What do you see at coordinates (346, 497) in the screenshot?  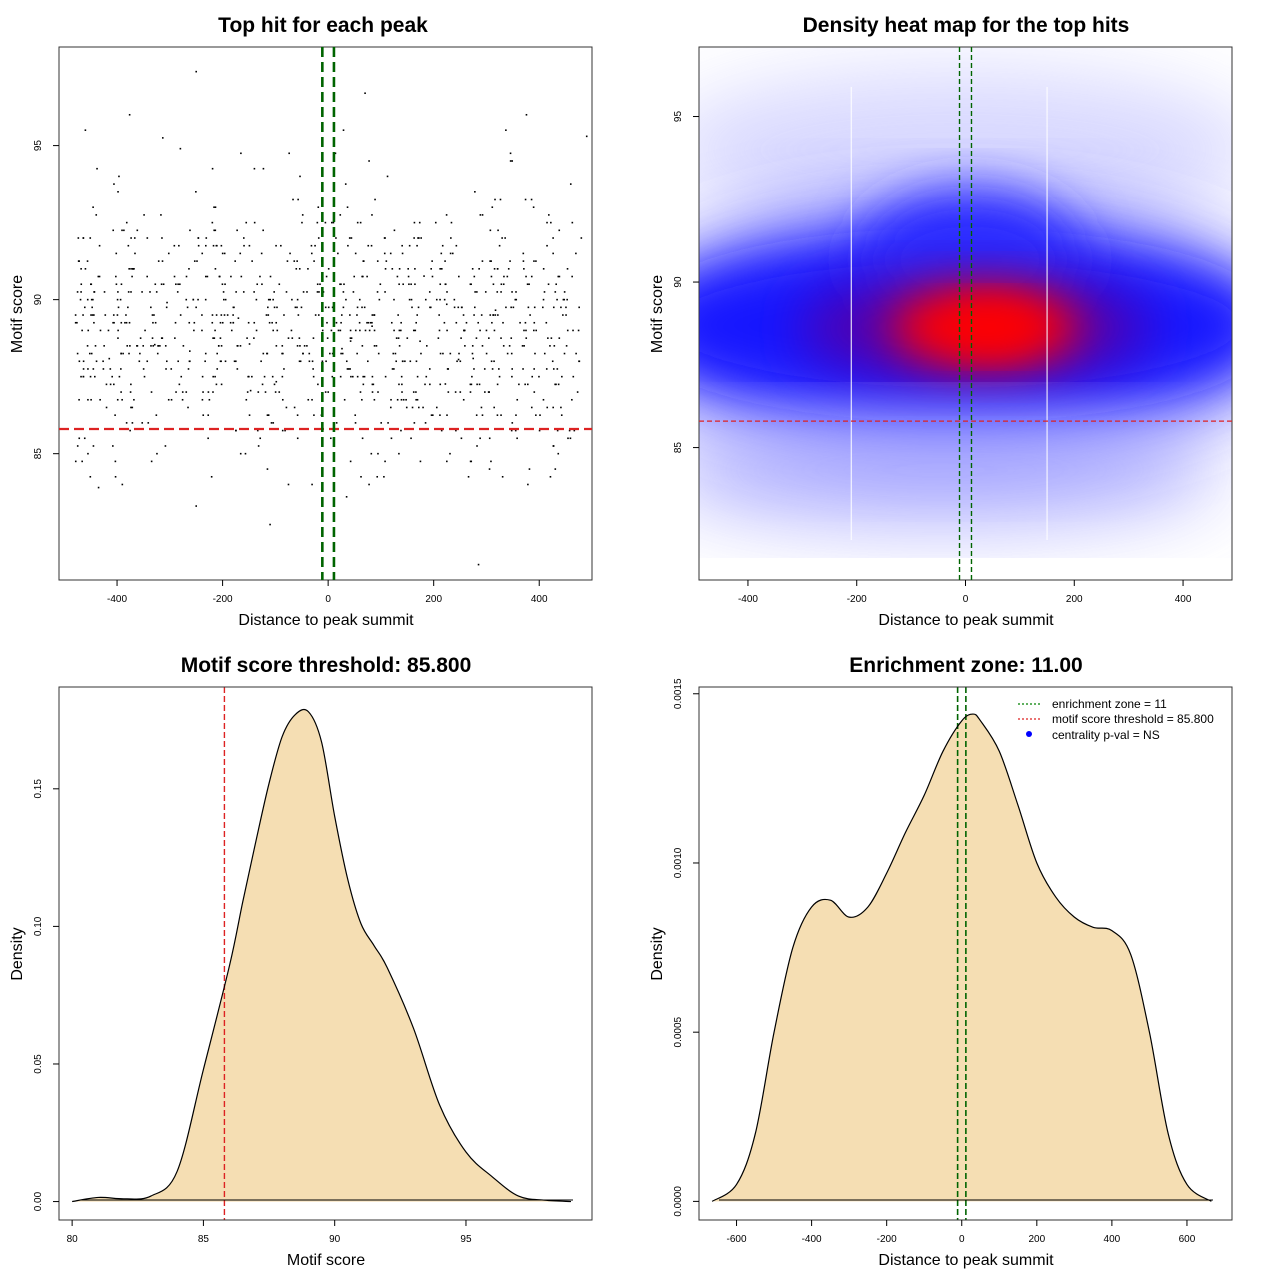 I see `scatter-outlier-point` at bounding box center [346, 497].